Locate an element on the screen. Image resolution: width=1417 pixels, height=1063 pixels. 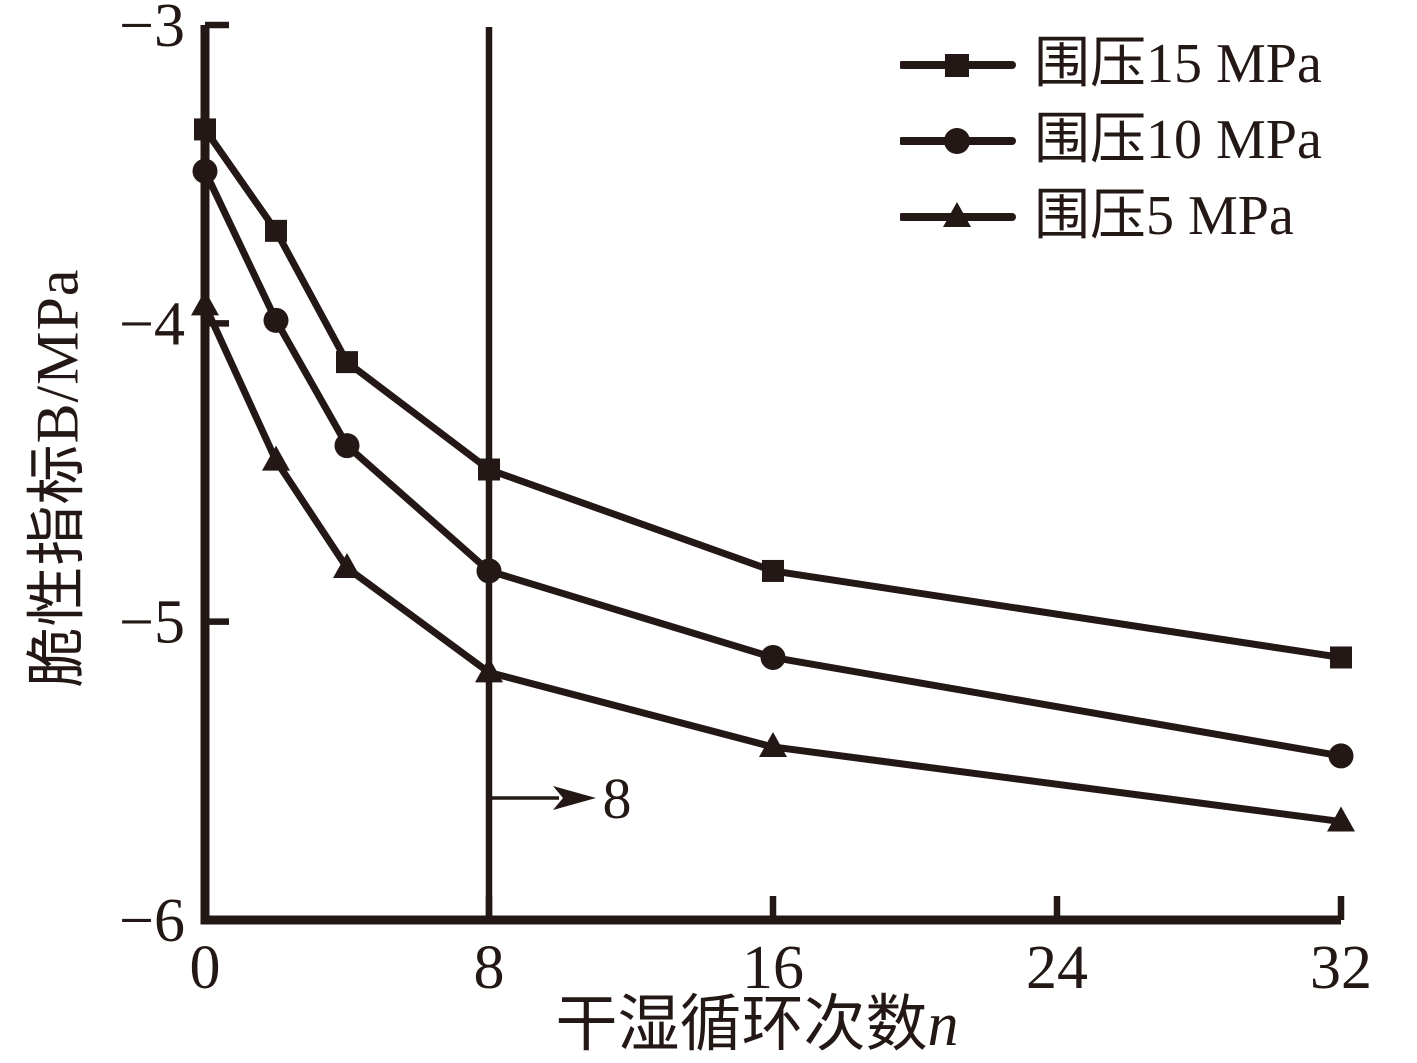
x-tick-label: 8 is located at coordinates (489, 968).